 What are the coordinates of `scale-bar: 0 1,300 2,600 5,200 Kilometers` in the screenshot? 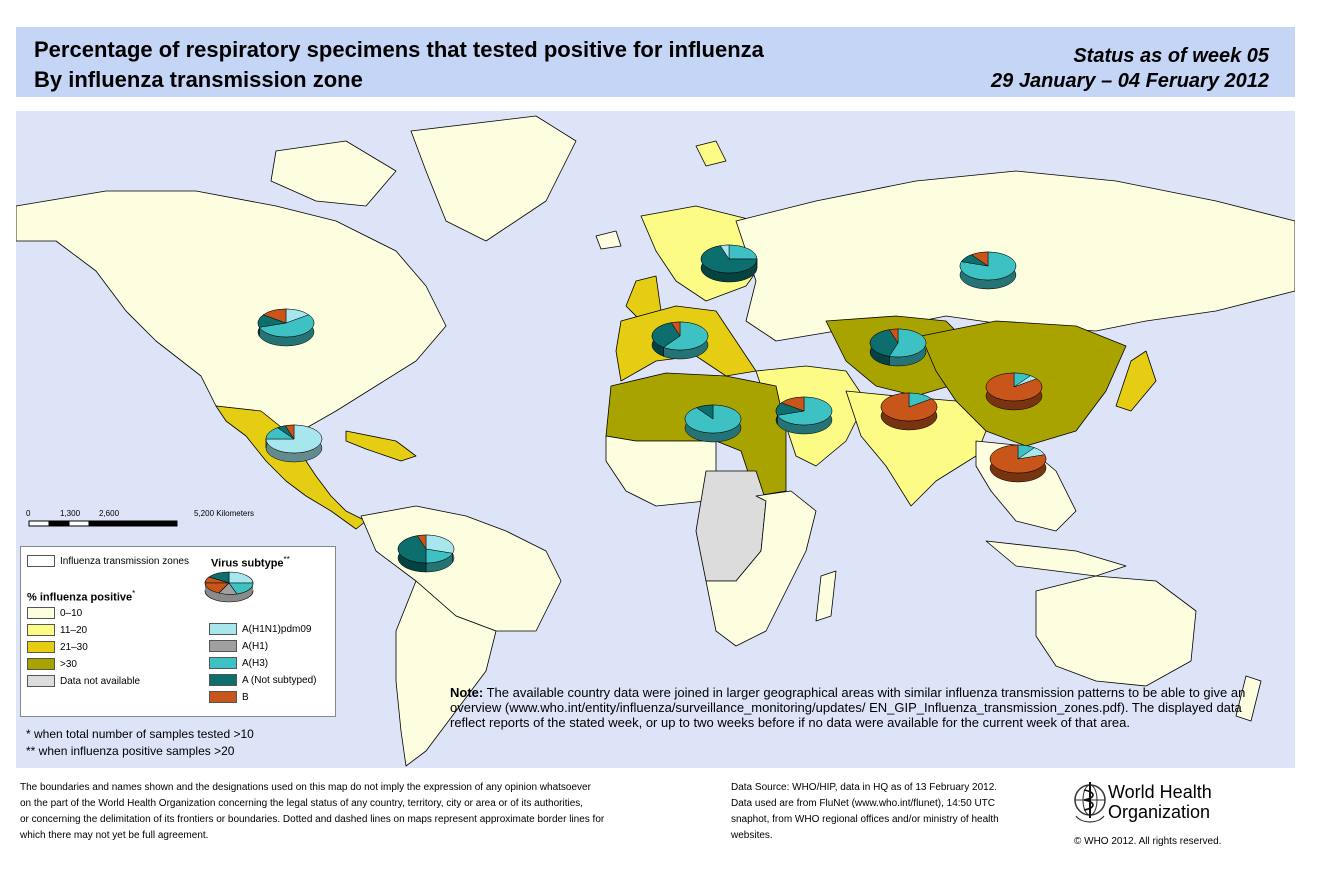 It's located at (146, 521).